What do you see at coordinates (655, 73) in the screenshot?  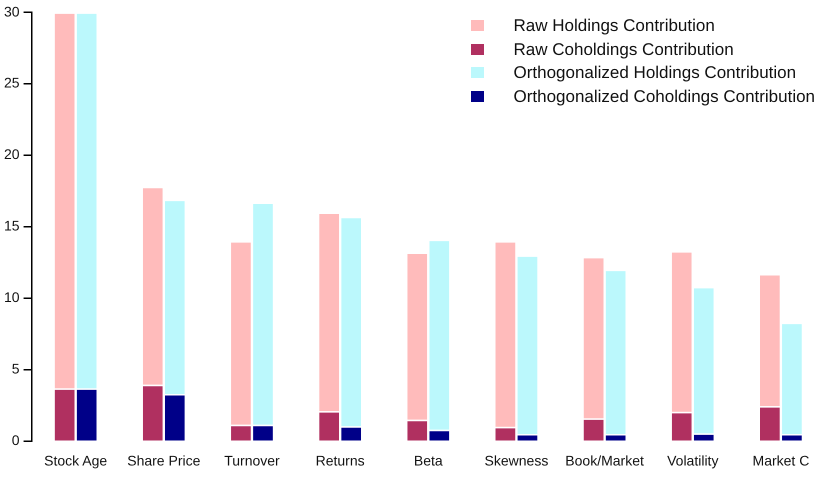 I see `legend-label: Orthogonalized Holdings Contribution` at bounding box center [655, 73].